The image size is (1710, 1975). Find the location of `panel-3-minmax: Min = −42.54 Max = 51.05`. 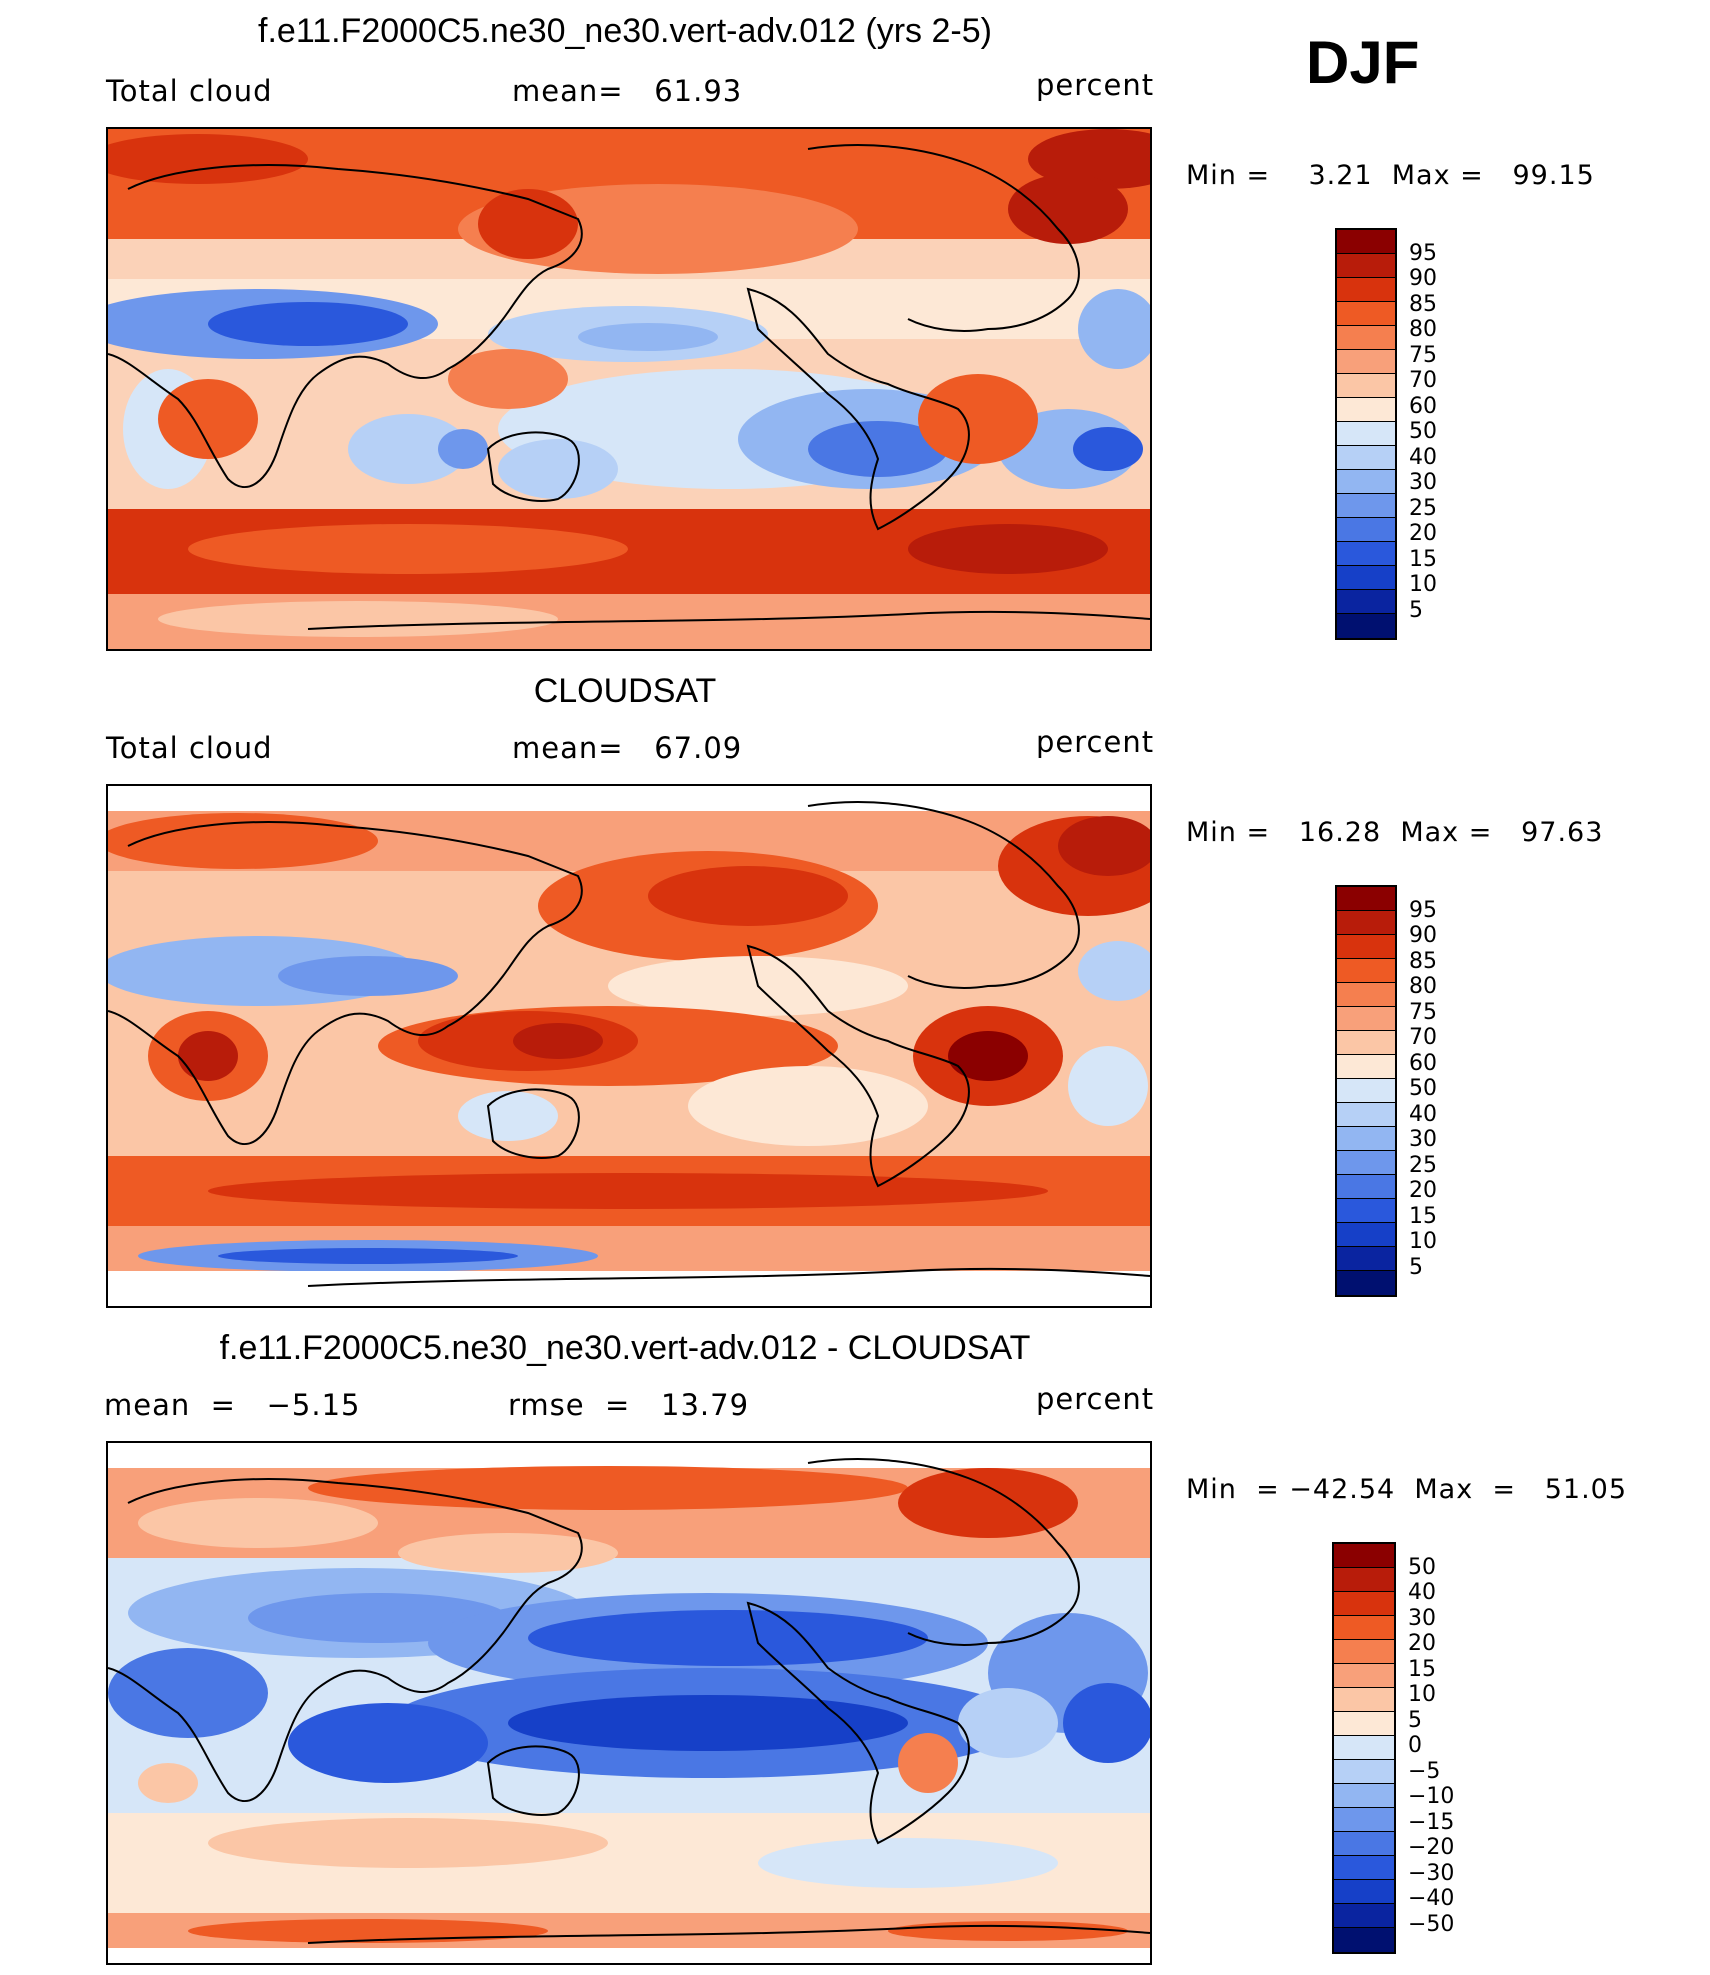

panel-3-minmax: Min = −42.54 Max = 51.05 is located at coordinates (1407, 1489).